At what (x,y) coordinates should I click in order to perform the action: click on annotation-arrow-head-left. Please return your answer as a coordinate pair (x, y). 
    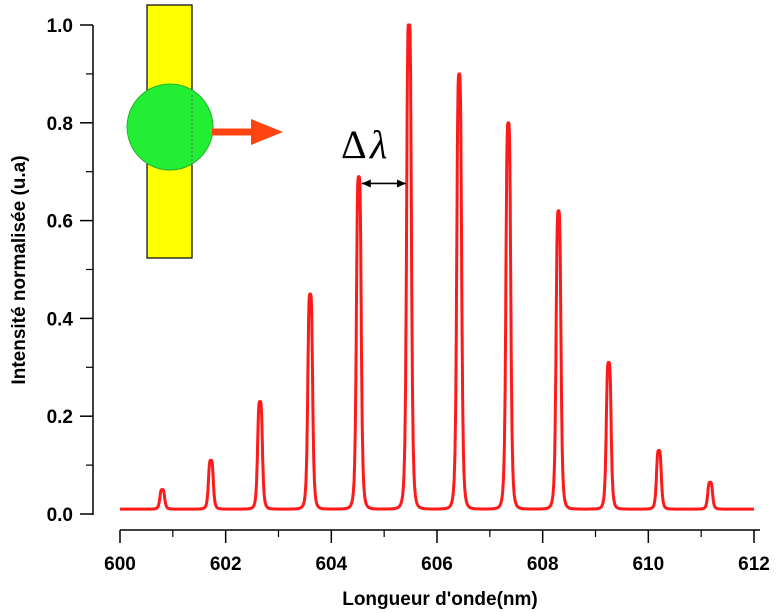
    Looking at the image, I should click on (366, 183).